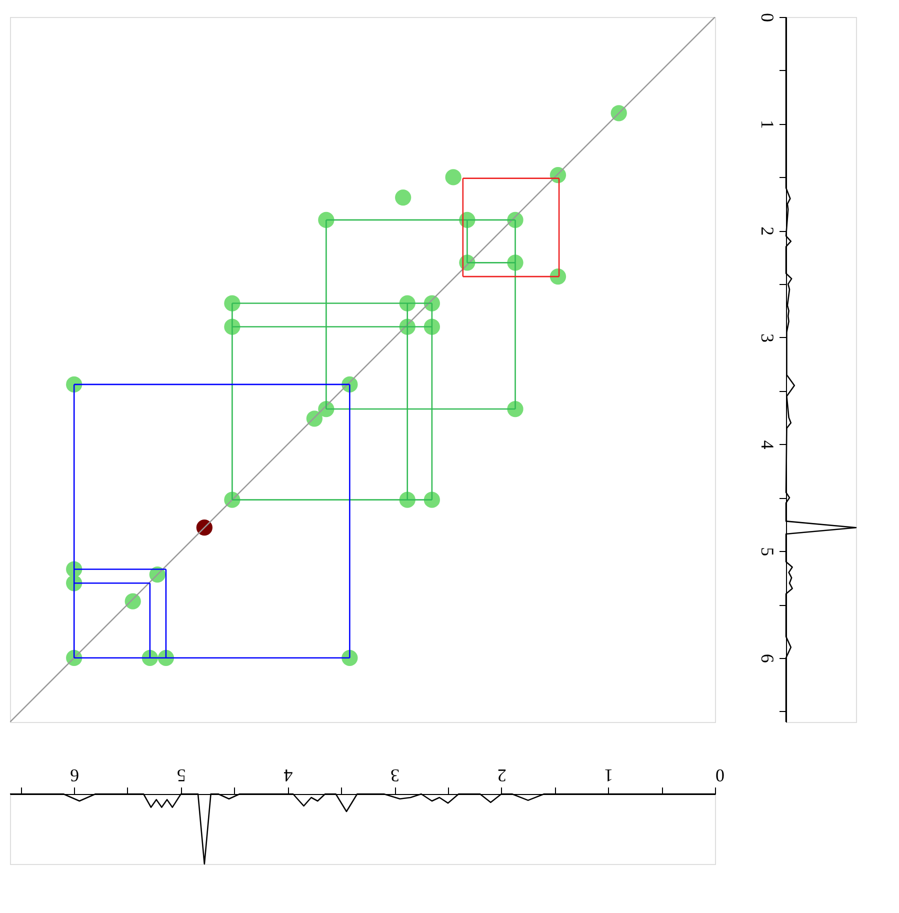 The width and height of the screenshot is (899, 913). I want to click on y-tick-label: 0, so click(768, 17).